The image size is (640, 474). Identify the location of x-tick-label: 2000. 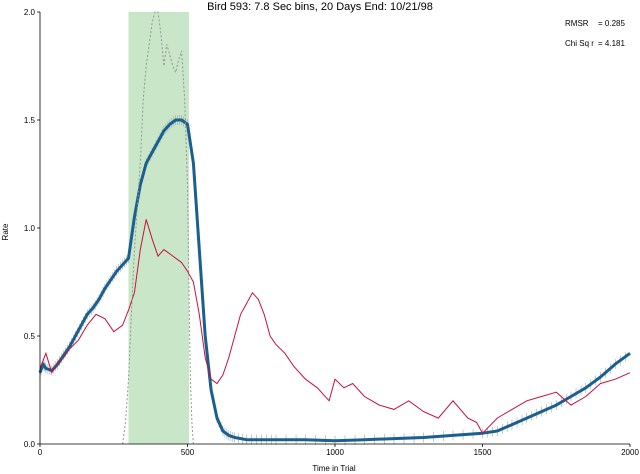
(630, 452).